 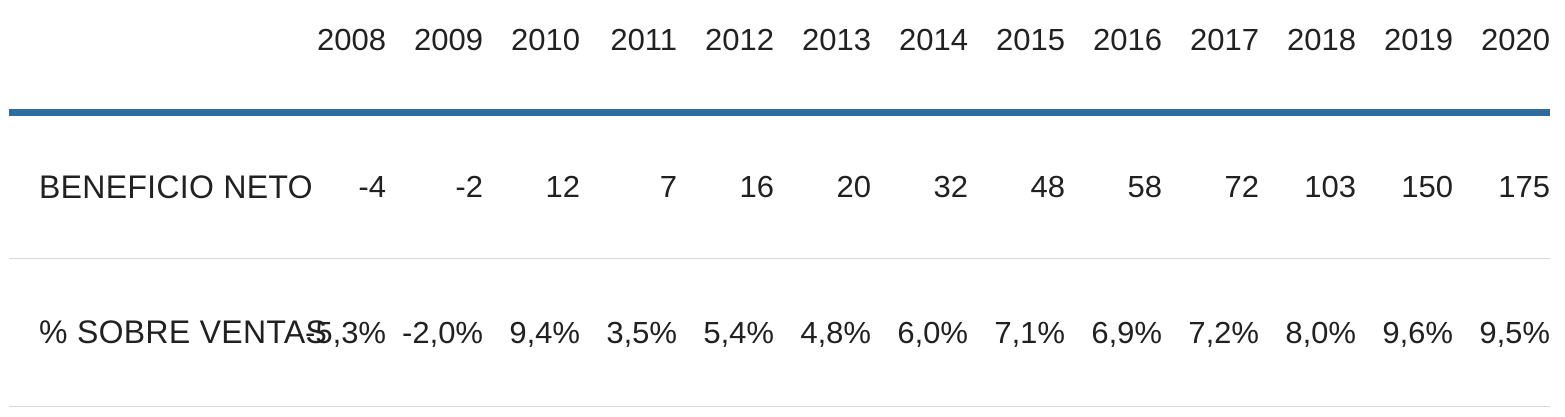 I want to click on cell-value: -5,3%, so click(x=337, y=333).